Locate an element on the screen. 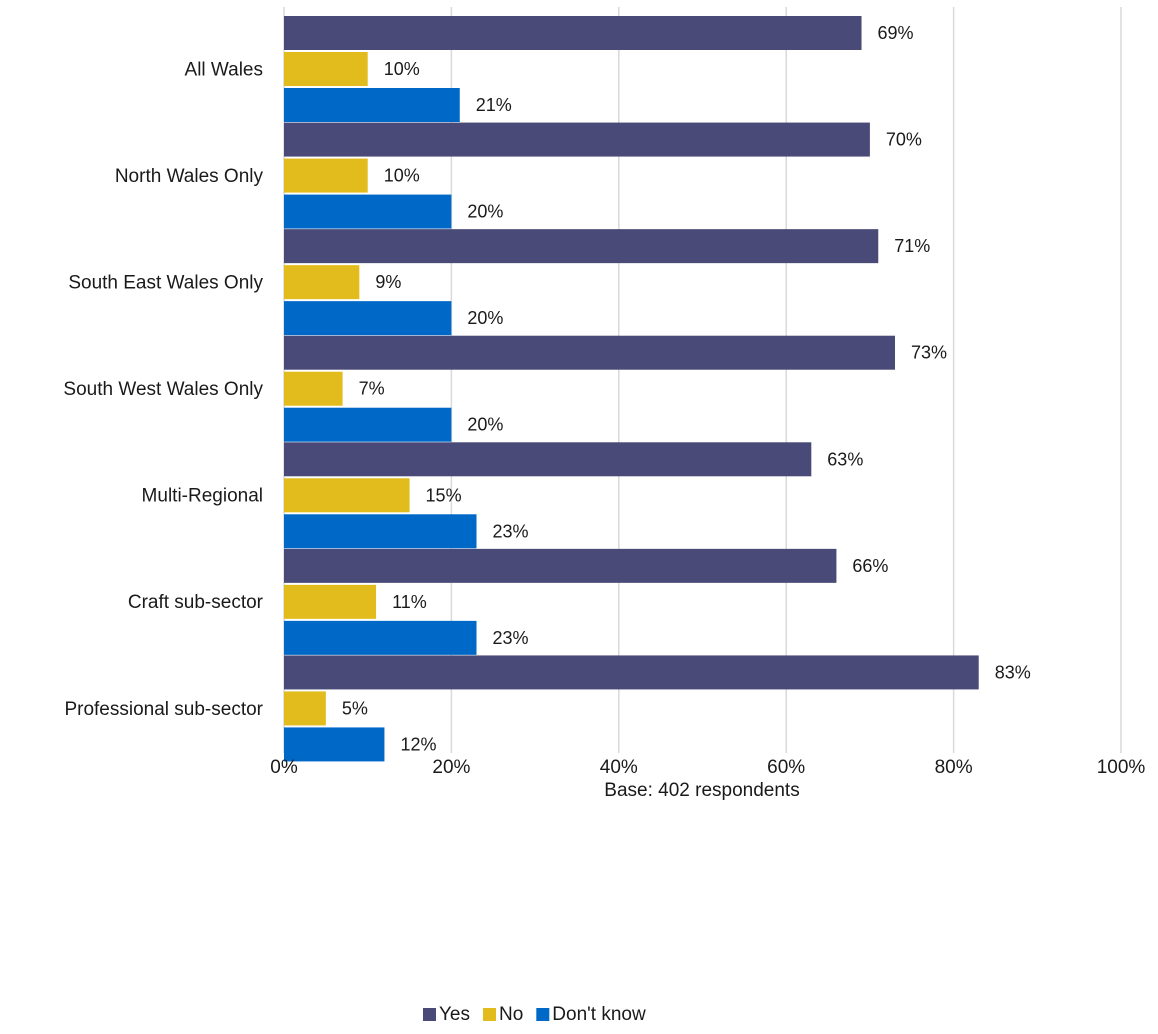 The image size is (1158, 1034). data-label: 83% is located at coordinates (1013, 672).